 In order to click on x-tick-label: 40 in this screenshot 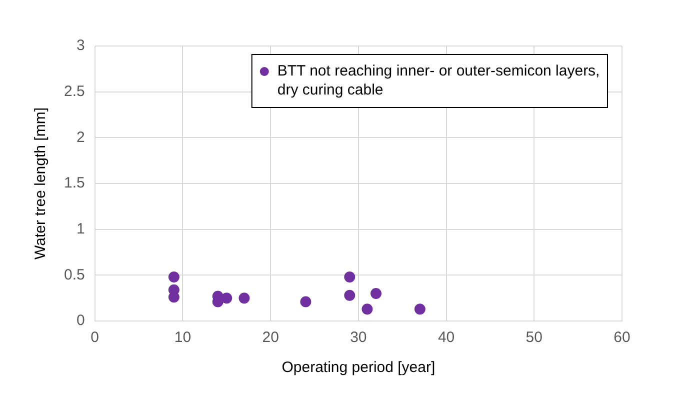, I will do `click(446, 337)`.